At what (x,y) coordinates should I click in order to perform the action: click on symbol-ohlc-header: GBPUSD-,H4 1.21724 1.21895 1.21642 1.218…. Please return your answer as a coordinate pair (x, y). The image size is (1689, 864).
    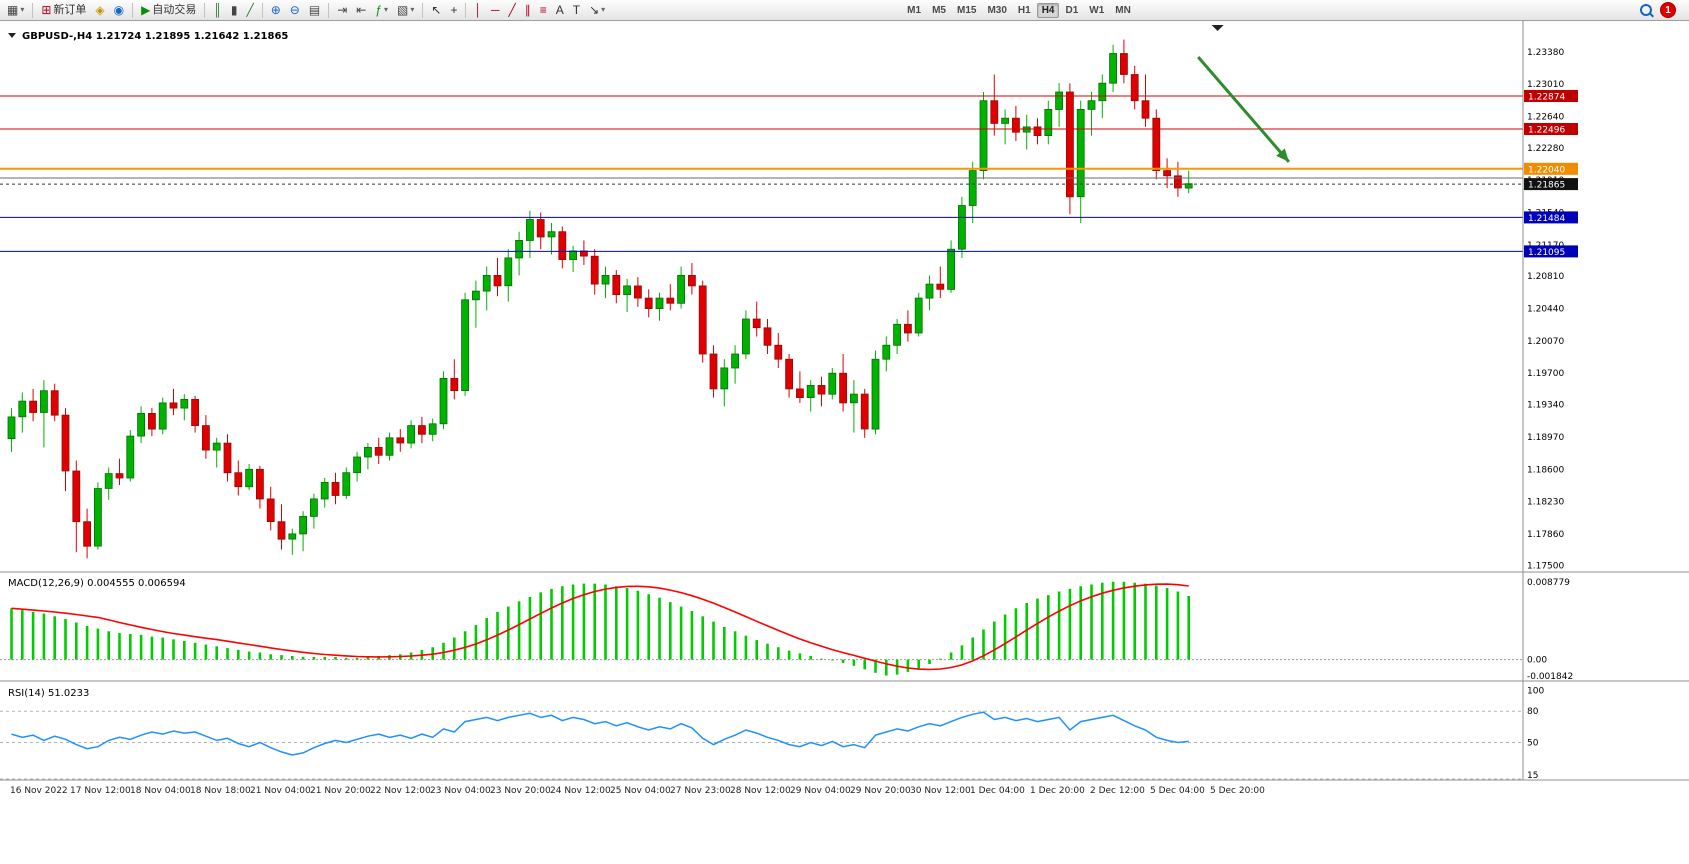
    Looking at the image, I should click on (155, 36).